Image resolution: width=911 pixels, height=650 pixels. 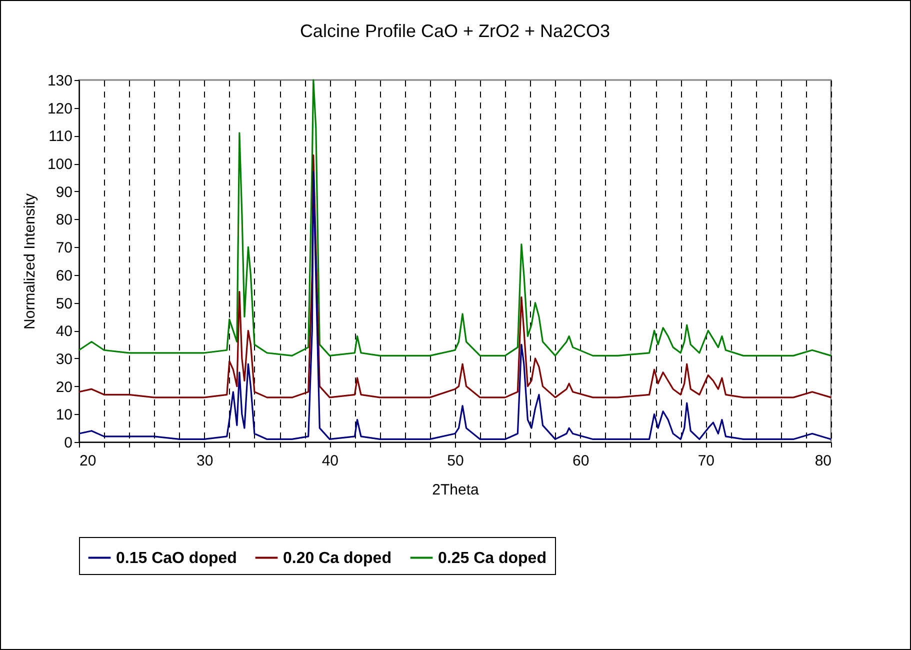 What do you see at coordinates (330, 461) in the screenshot?
I see `x-tick-label: 40` at bounding box center [330, 461].